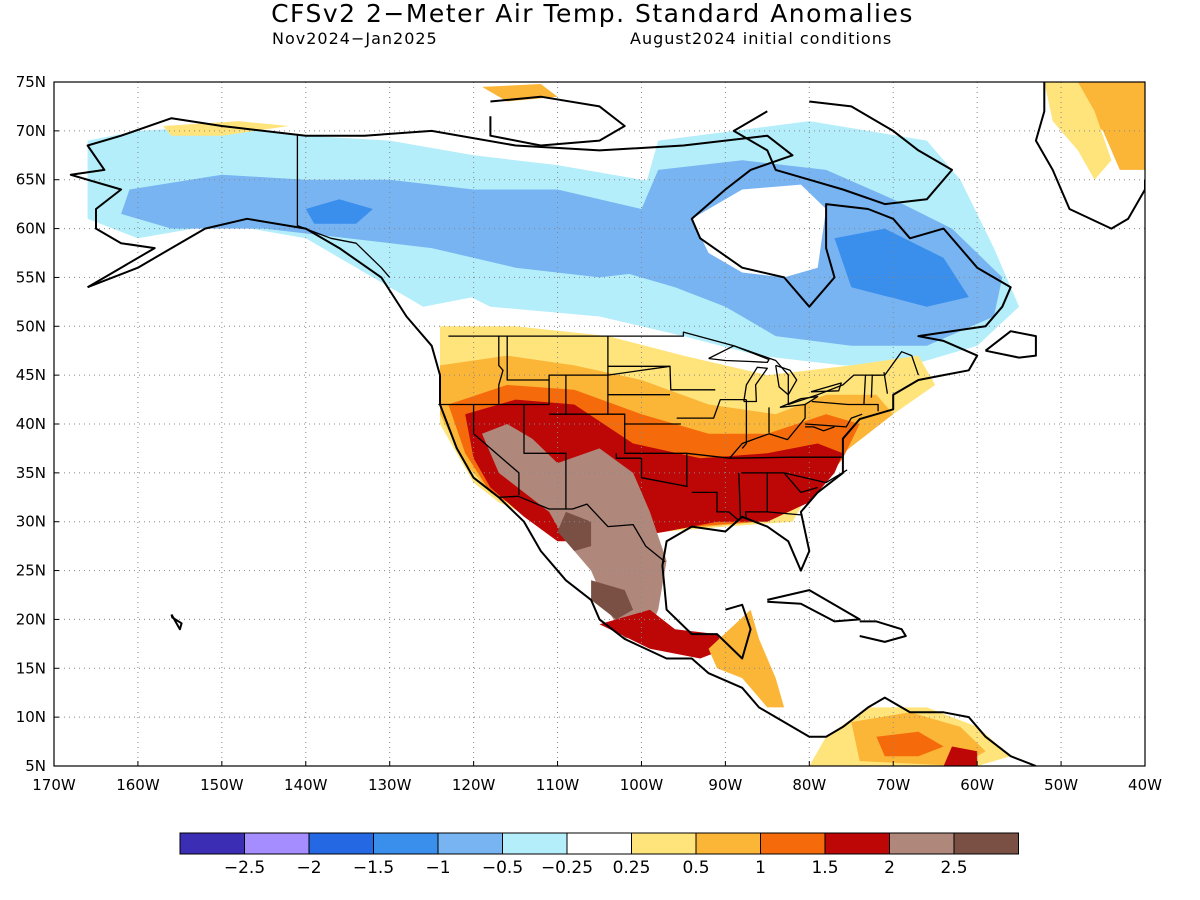  I want to click on colorbar-label: −1, so click(437, 868).